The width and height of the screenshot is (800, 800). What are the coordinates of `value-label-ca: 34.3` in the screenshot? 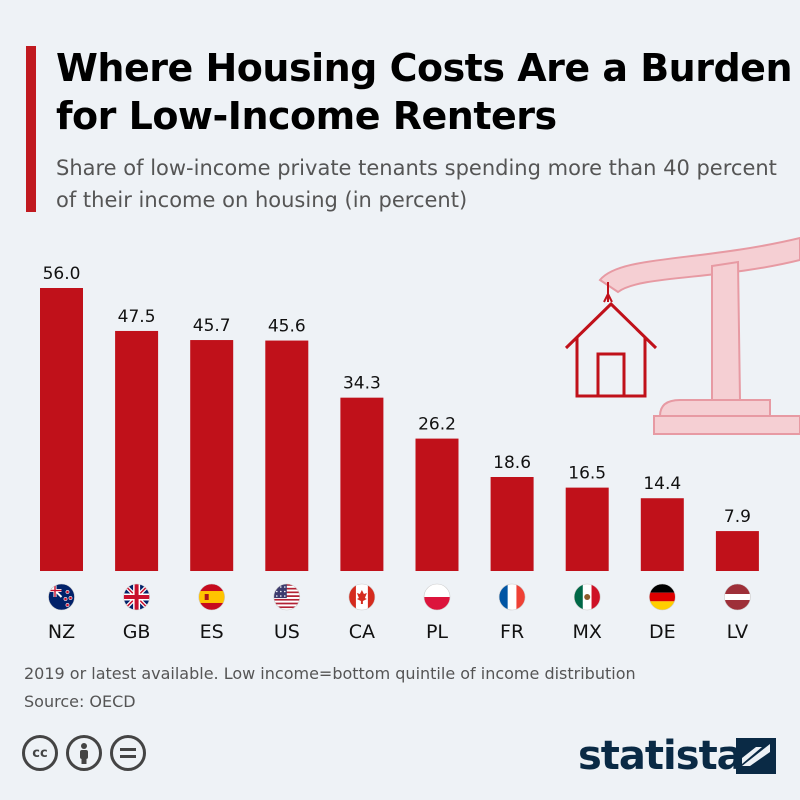 It's located at (362, 384).